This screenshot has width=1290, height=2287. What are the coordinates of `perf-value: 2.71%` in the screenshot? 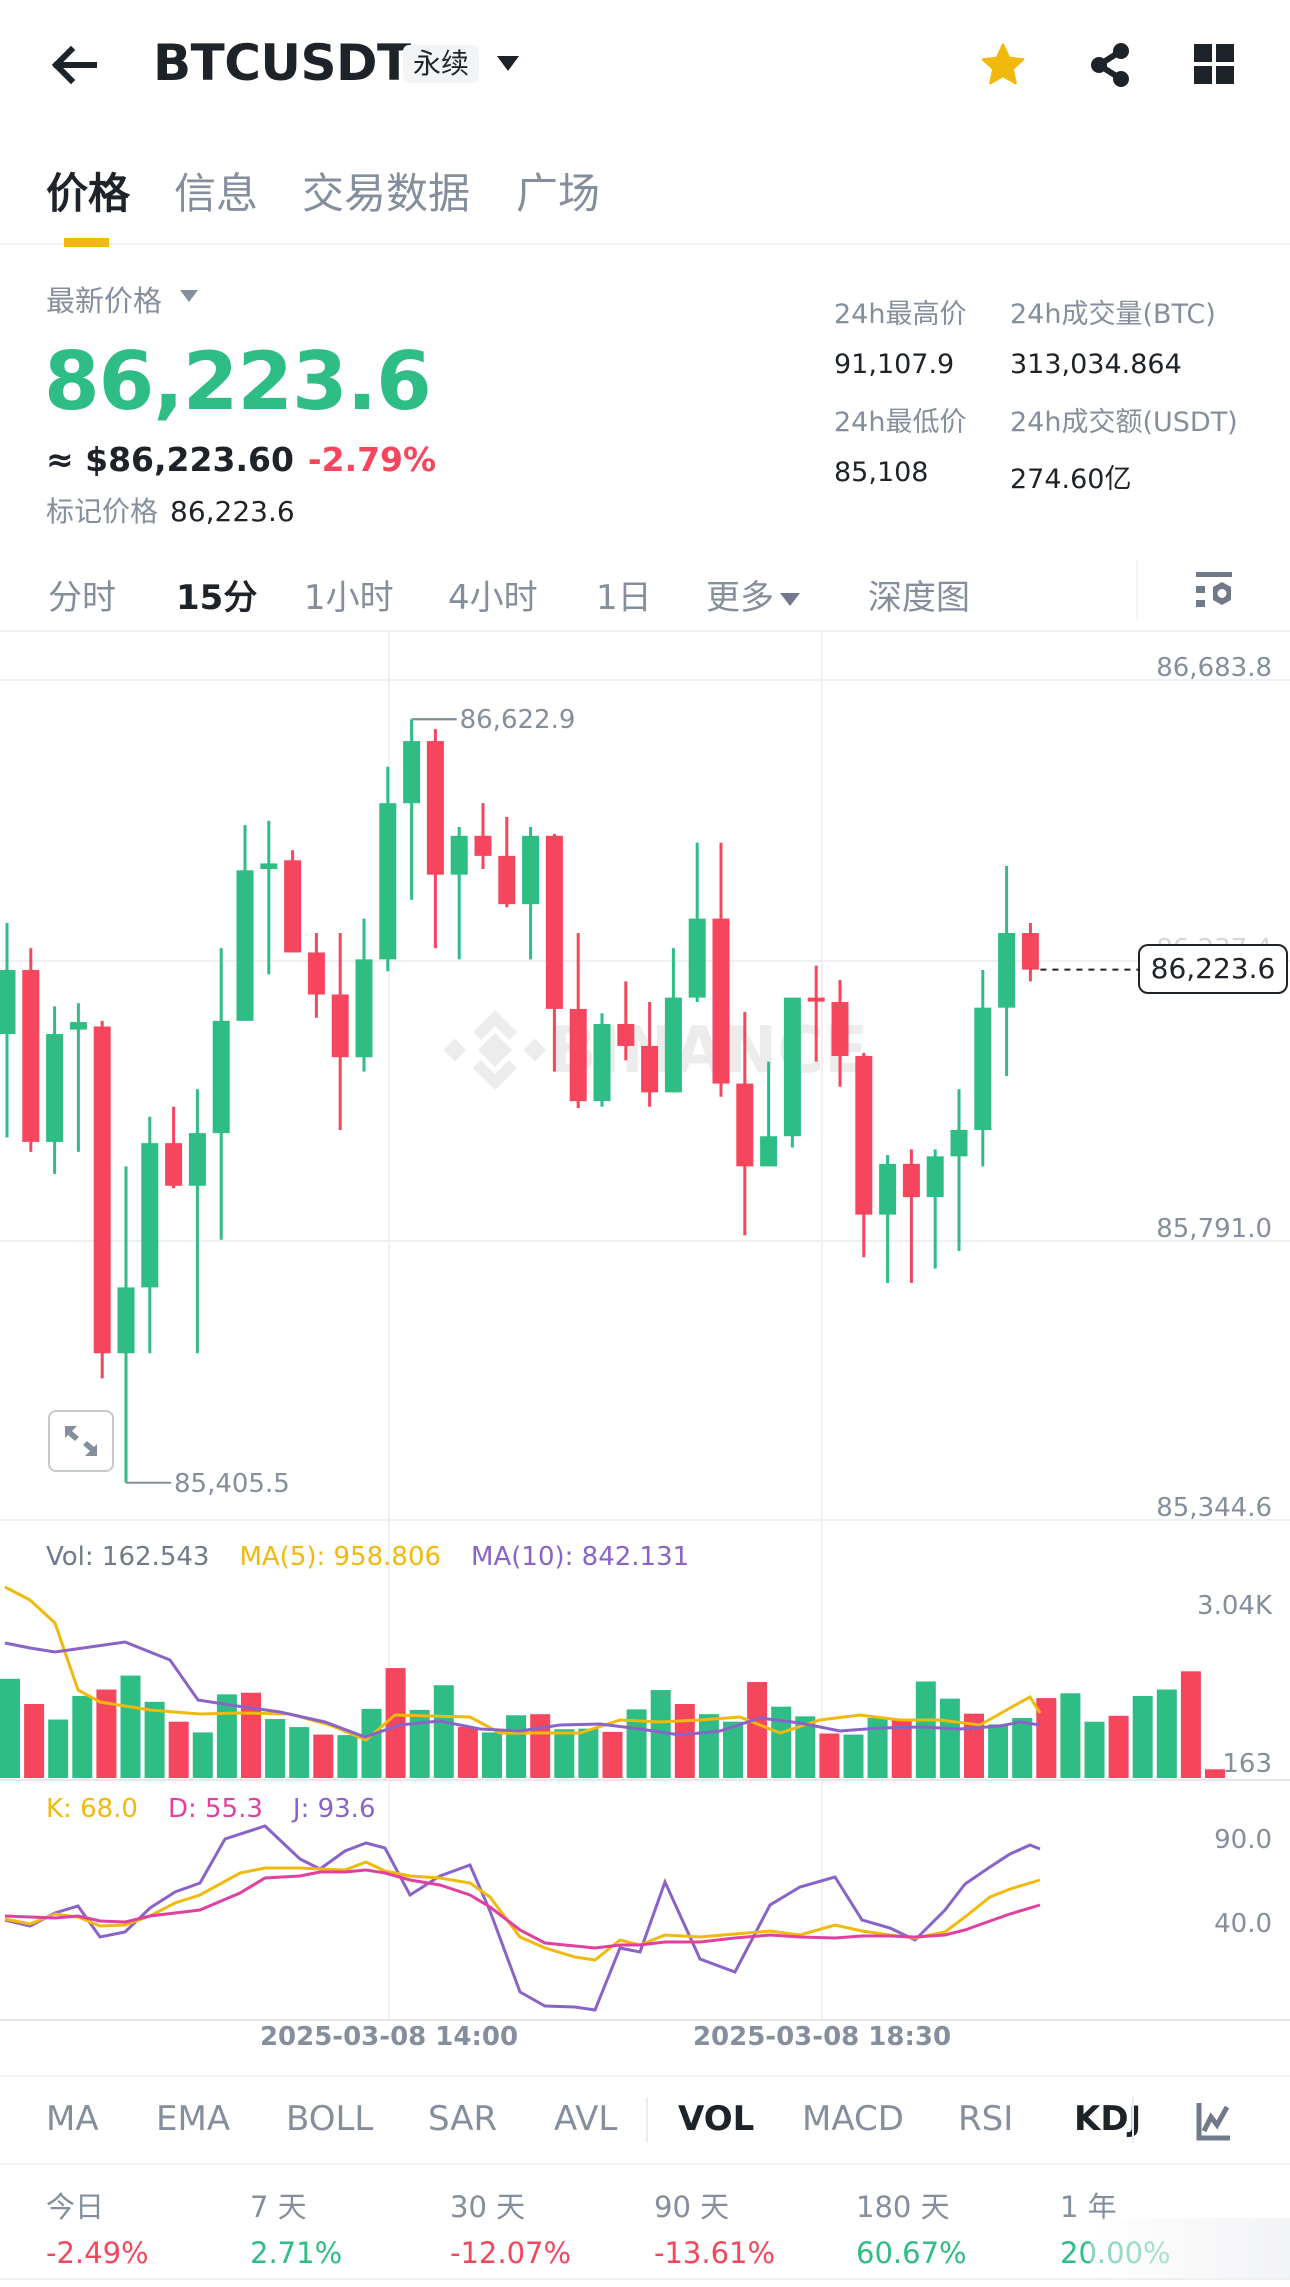 It's located at (296, 2253).